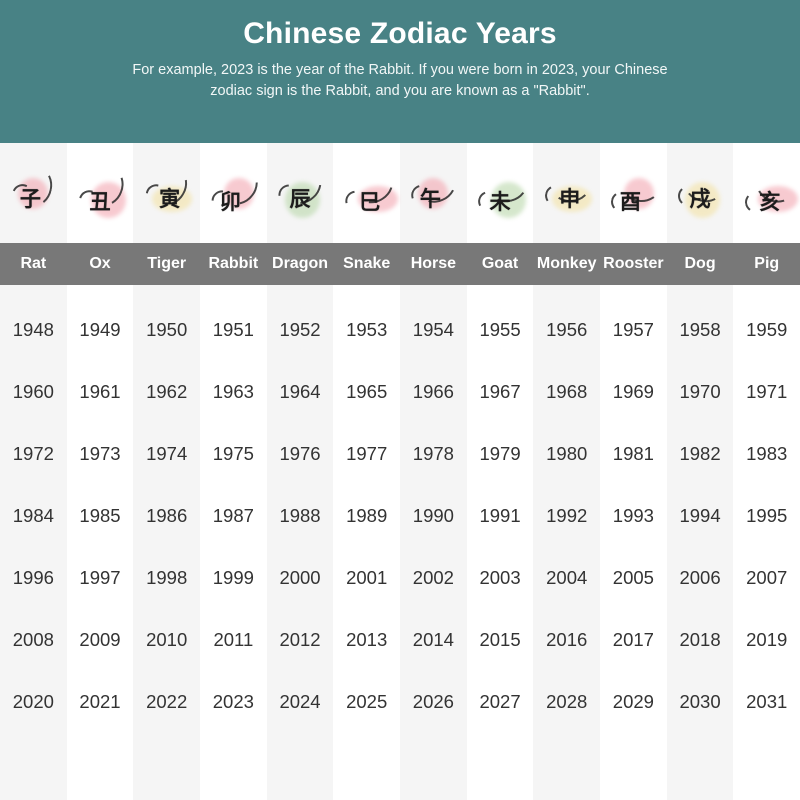 Image resolution: width=800 pixels, height=800 pixels. What do you see at coordinates (700, 515) in the screenshot?
I see `year-cell: 1994` at bounding box center [700, 515].